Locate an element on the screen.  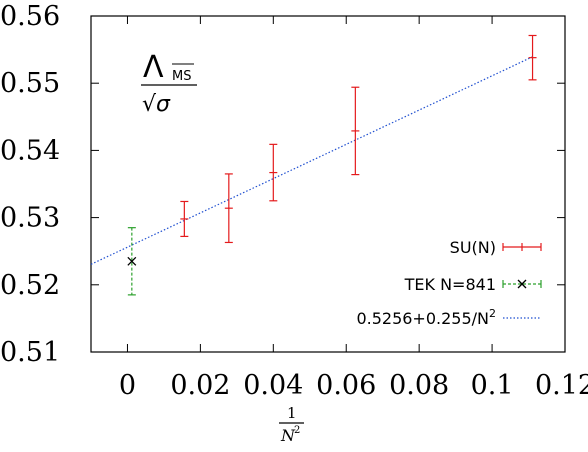
tek-point is located at coordinates (132, 261).